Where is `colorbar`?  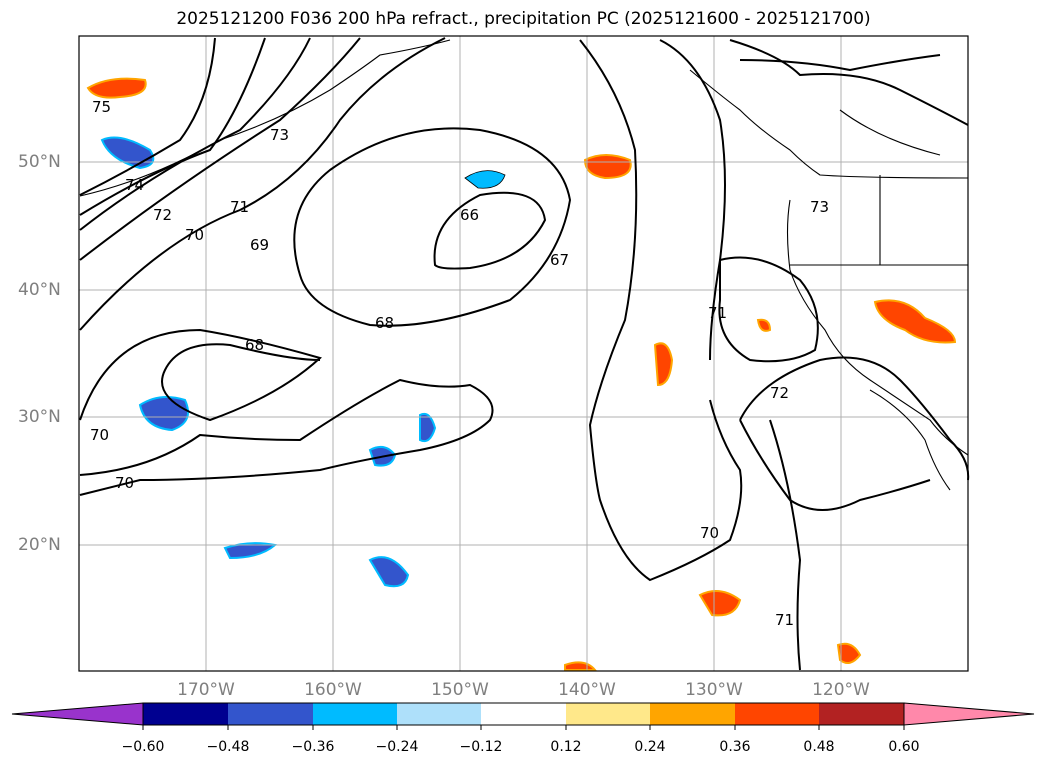
colorbar is located at coordinates (523, 716).